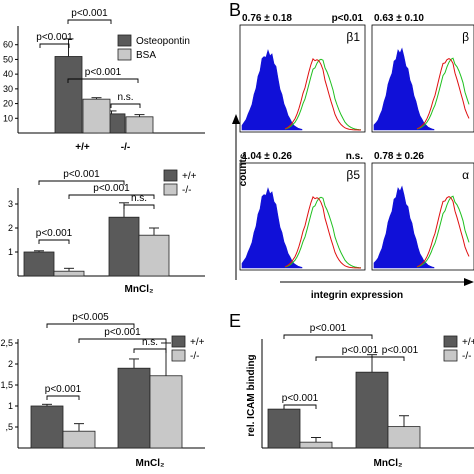  Describe the element at coordinates (353, 37) in the screenshot. I see `integrin-name: β1` at that location.